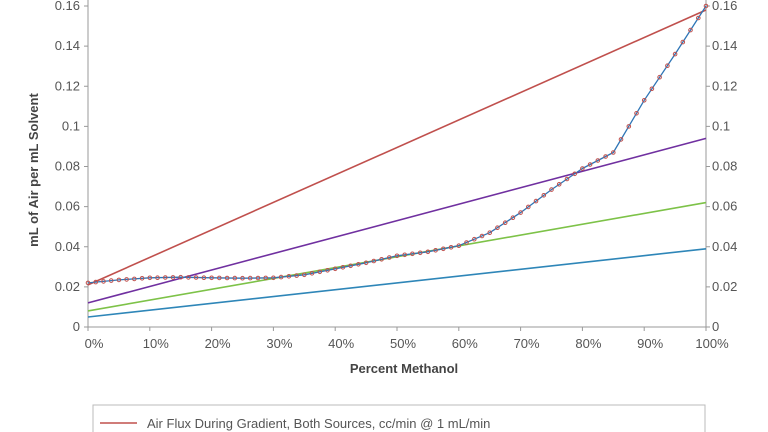  I want to click on y-right-tick-label: 0, so click(715, 326).